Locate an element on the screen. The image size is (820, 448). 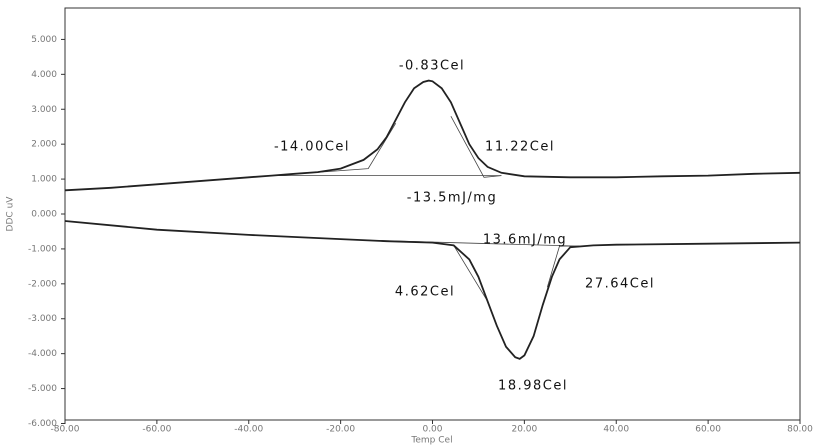
y-tick-label: -2.000 is located at coordinates (42, 284).